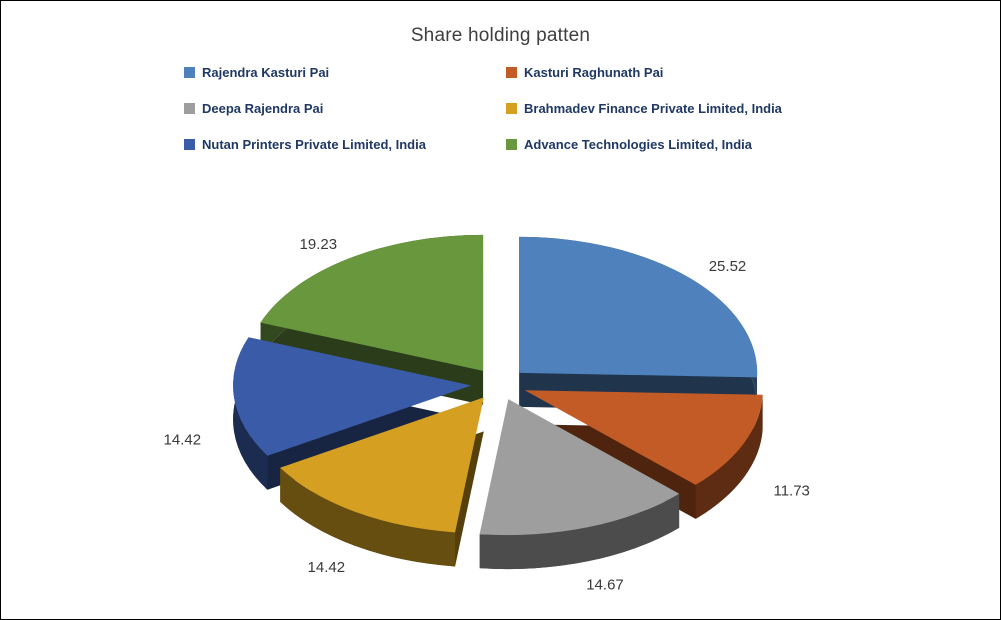 This screenshot has height=620, width=1001. Describe the element at coordinates (319, 244) in the screenshot. I see `data-label: 19.23` at that location.